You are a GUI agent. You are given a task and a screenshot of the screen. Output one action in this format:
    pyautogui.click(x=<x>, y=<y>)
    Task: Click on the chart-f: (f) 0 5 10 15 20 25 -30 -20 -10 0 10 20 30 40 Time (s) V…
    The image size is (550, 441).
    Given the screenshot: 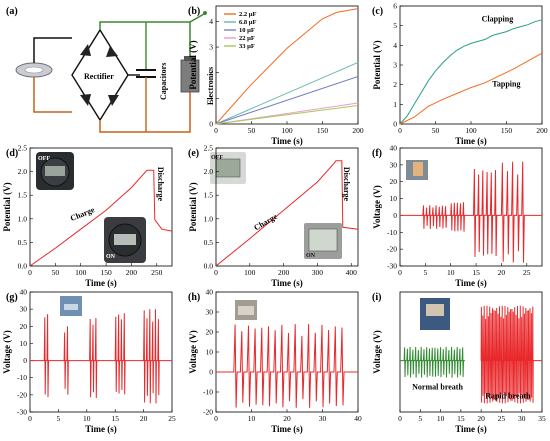 What is the action you would take?
    pyautogui.click(x=457, y=216)
    